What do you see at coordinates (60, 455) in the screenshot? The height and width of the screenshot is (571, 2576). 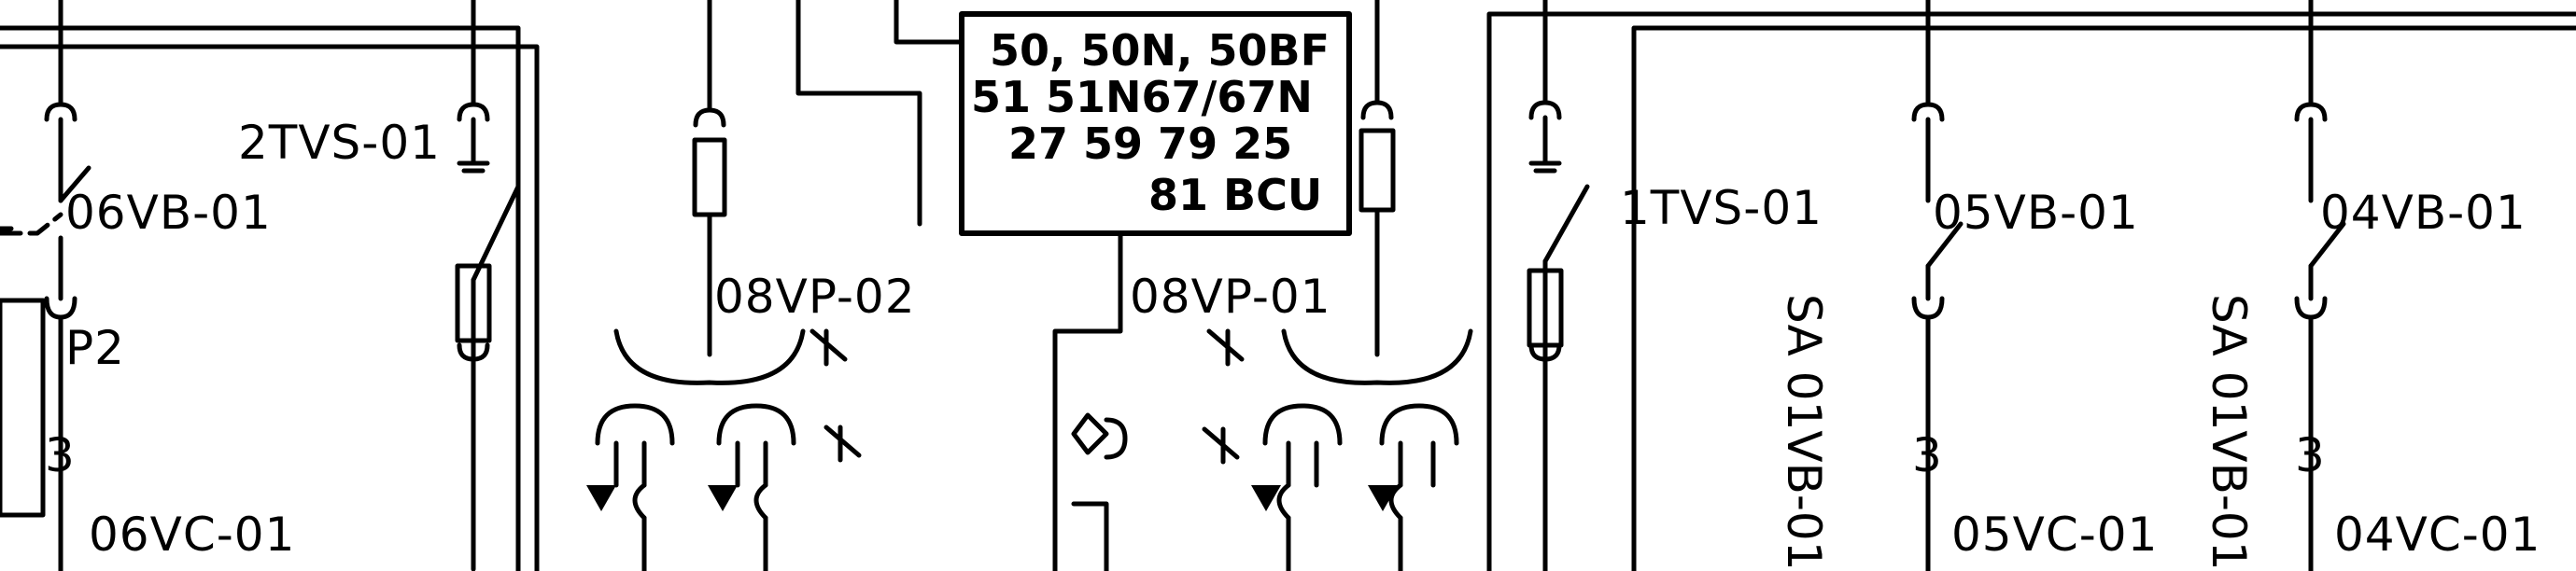 I see `label-3a: 3` at bounding box center [60, 455].